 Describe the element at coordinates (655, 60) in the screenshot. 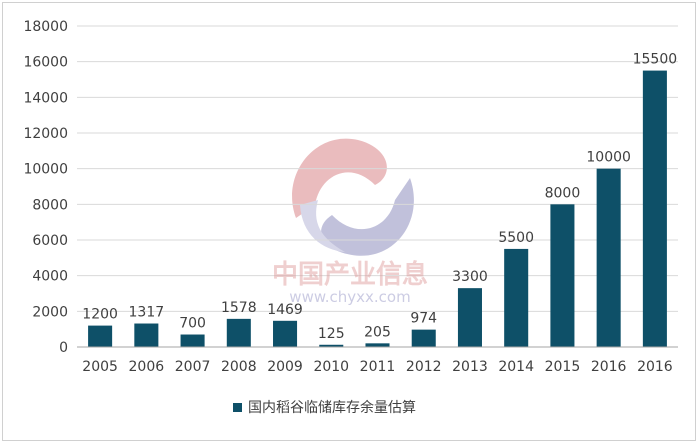

I see `bar-value-label: 15500` at that location.